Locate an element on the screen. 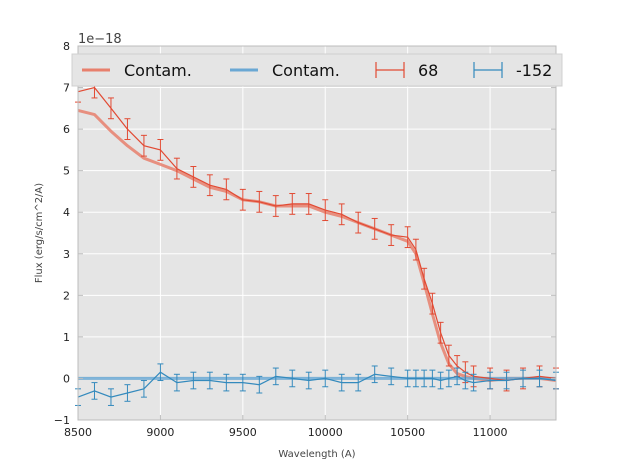 This screenshot has width=617, height=467. x-axis-label: Wavelength (A) is located at coordinates (316, 454).